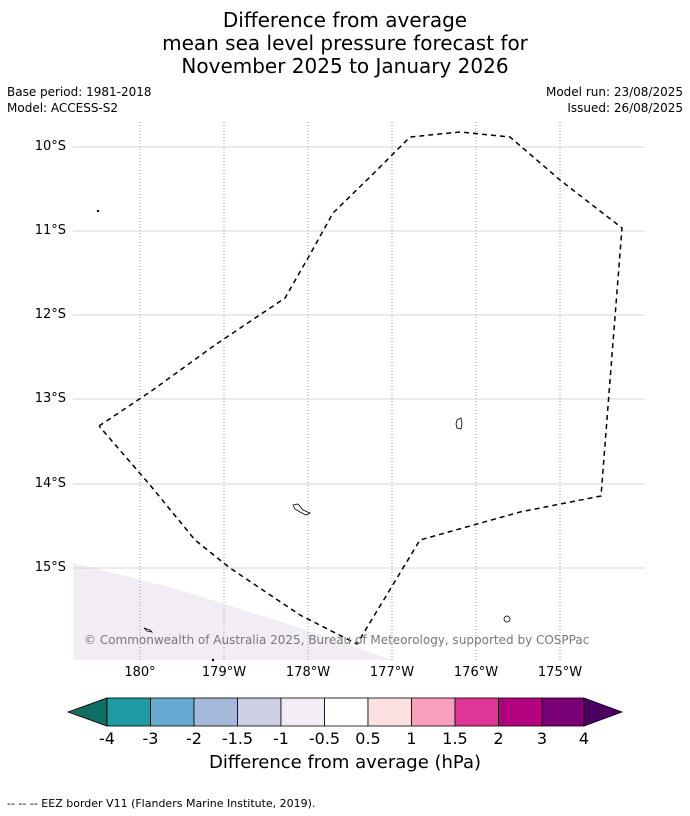  Describe the element at coordinates (507, 619) in the screenshot. I see `island-southeast` at that location.